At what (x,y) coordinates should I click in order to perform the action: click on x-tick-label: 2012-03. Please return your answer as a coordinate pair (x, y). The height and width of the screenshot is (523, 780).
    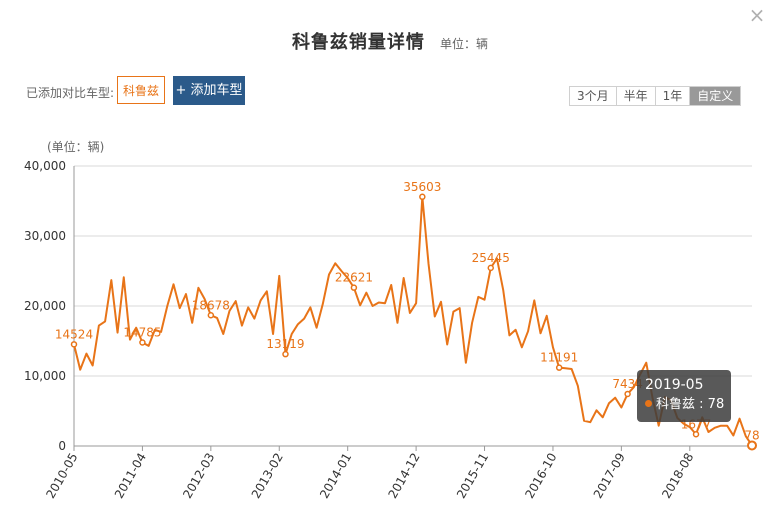
    Looking at the image, I should click on (198, 476).